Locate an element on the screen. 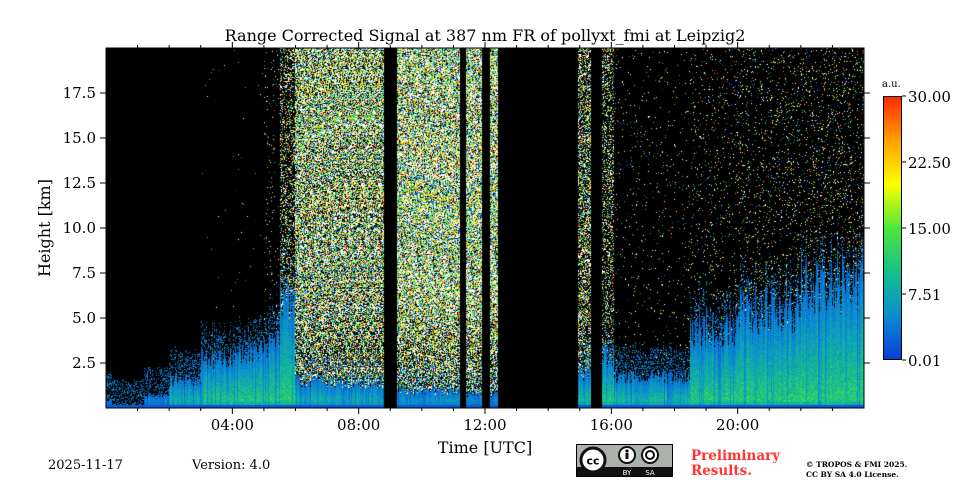 Image resolution: width=960 pixels, height=480 pixels. y-tick-label: 5.0 is located at coordinates (84, 318).